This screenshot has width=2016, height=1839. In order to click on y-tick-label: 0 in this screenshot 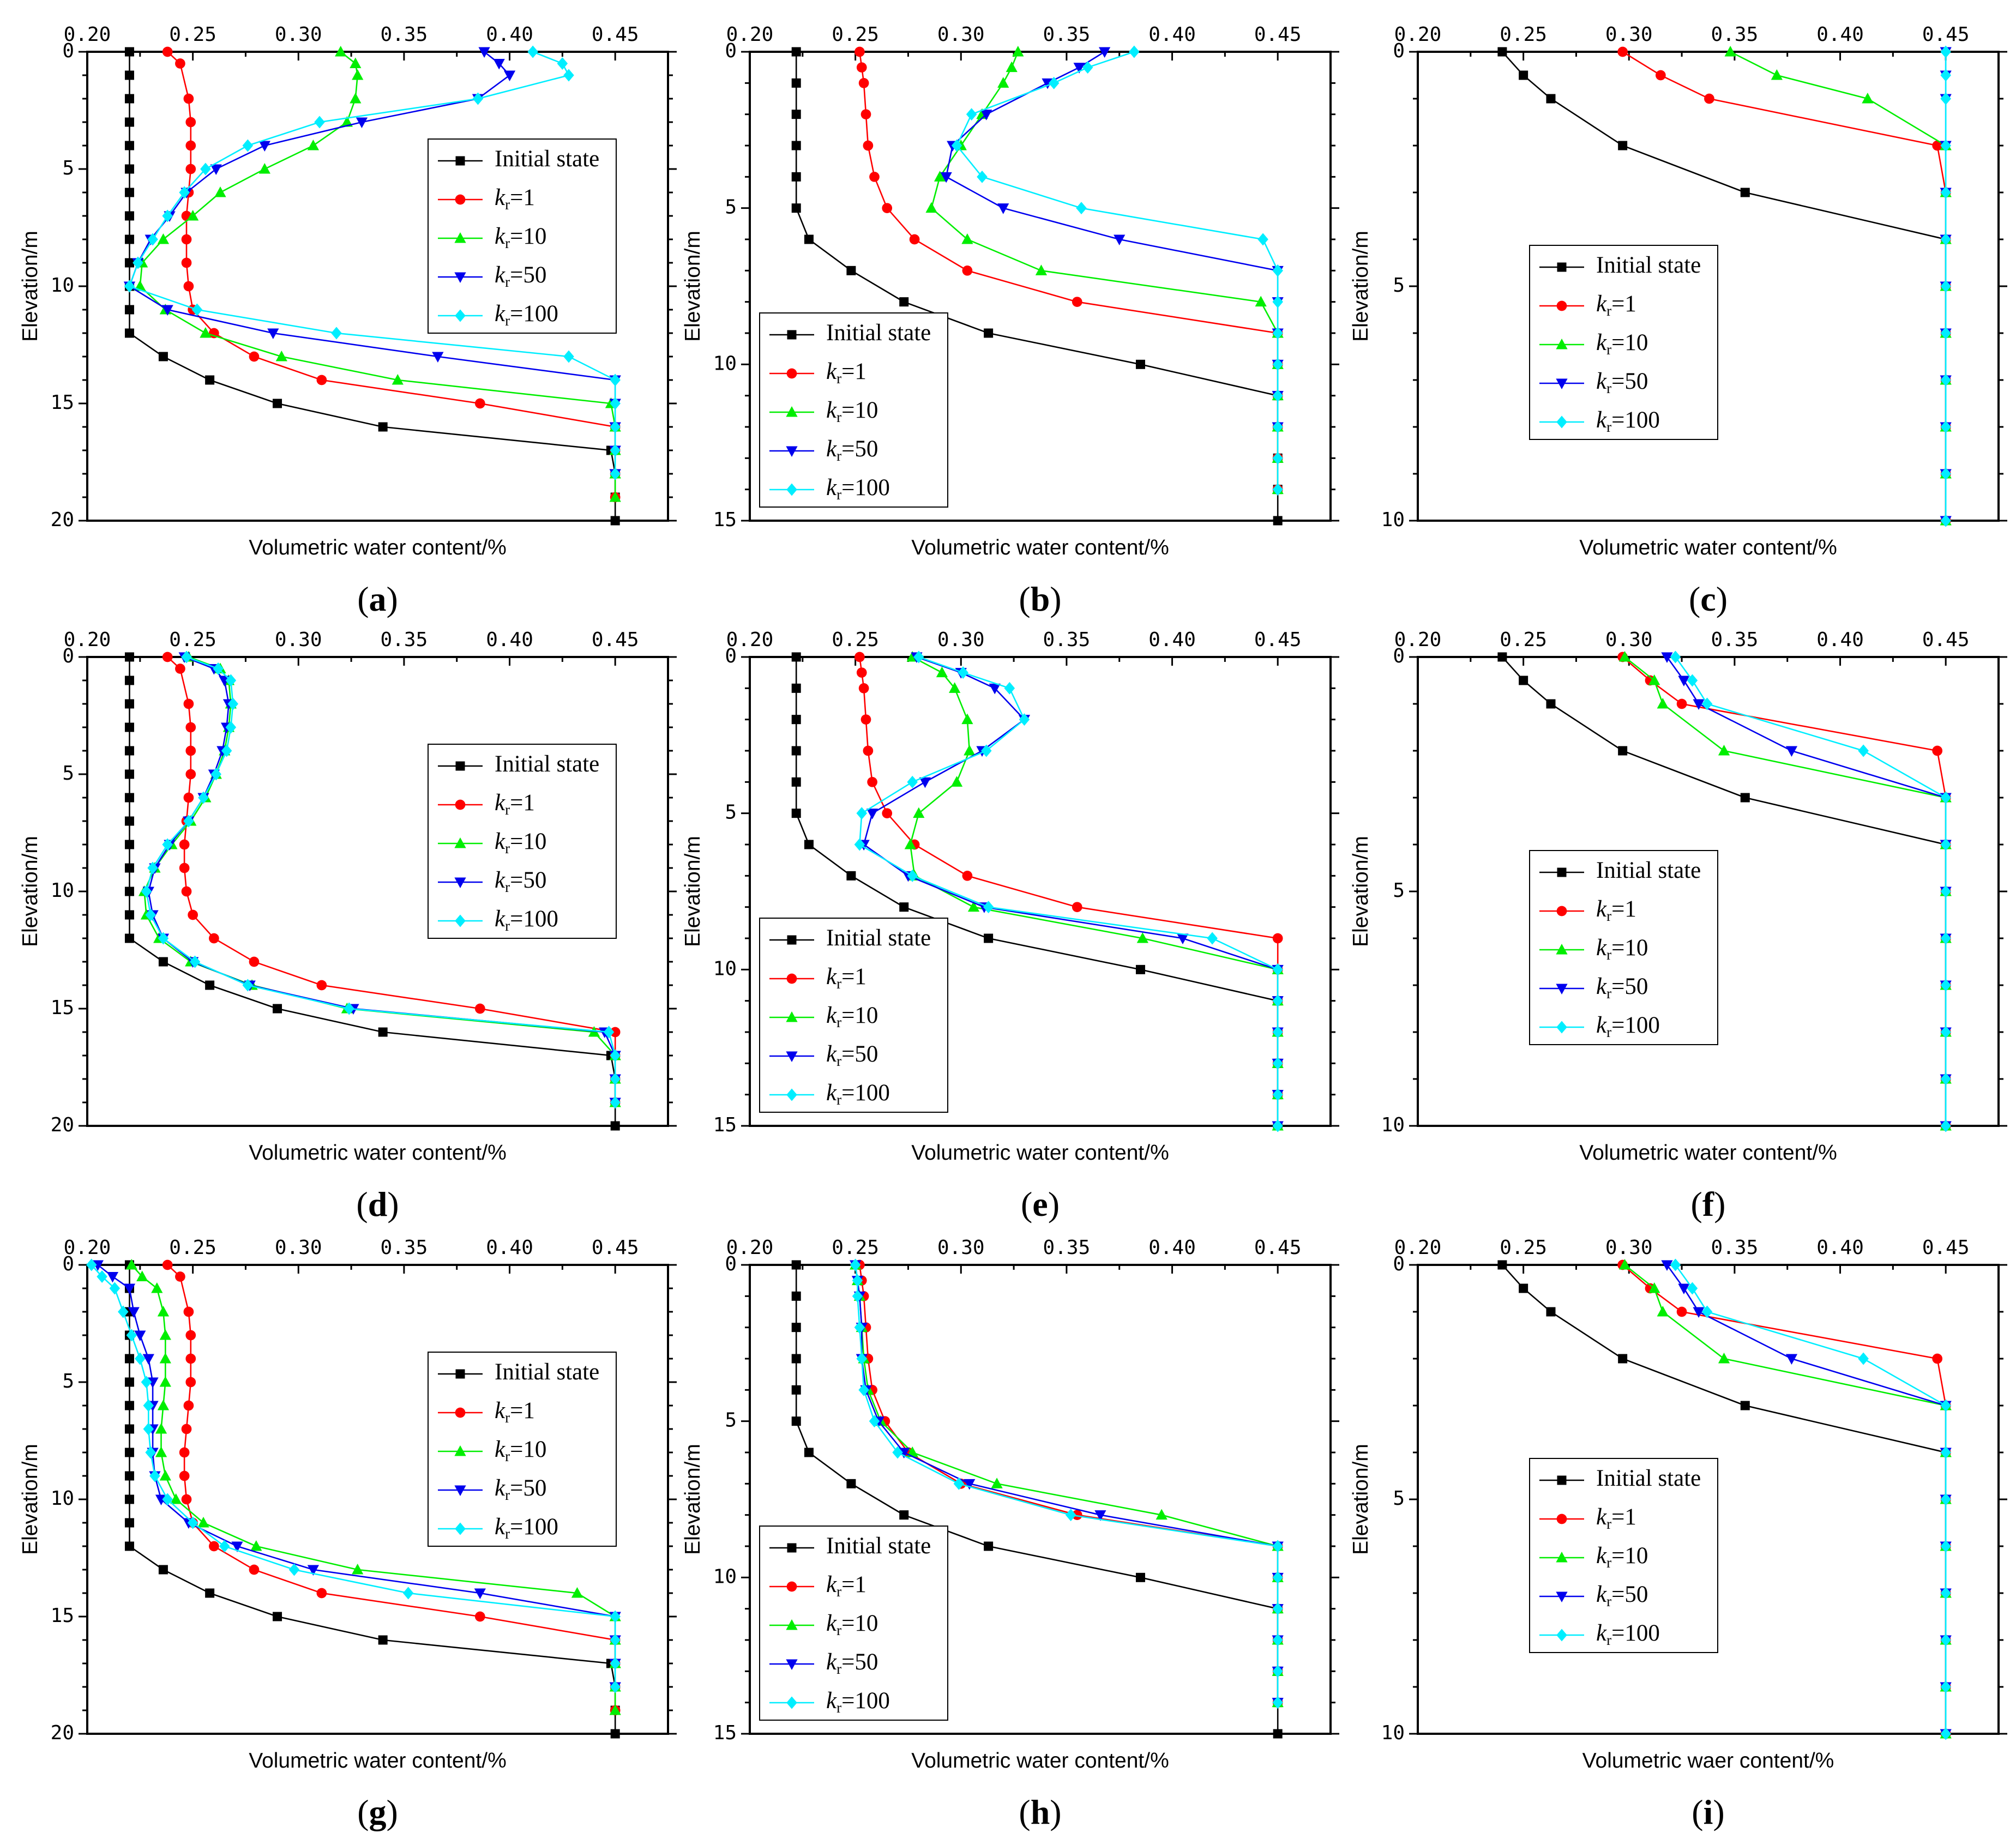, I will do `click(68, 656)`.